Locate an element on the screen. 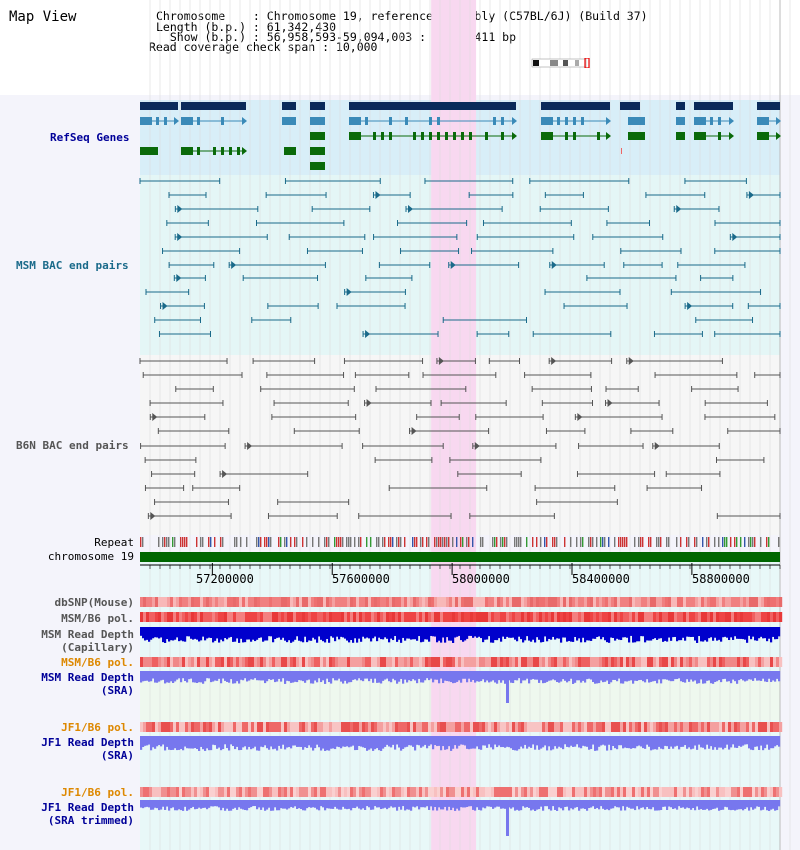 The width and height of the screenshot is (800, 850). track-label-jf1-depth-trimmed: JF1 Read Depth is located at coordinates (87, 807).